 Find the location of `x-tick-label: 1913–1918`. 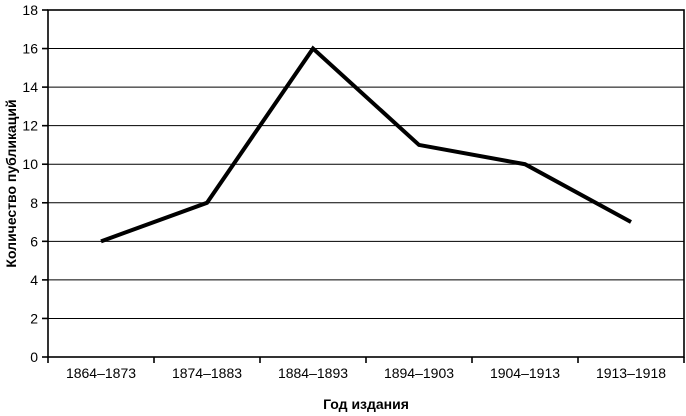

x-tick-label: 1913–1918 is located at coordinates (631, 373).